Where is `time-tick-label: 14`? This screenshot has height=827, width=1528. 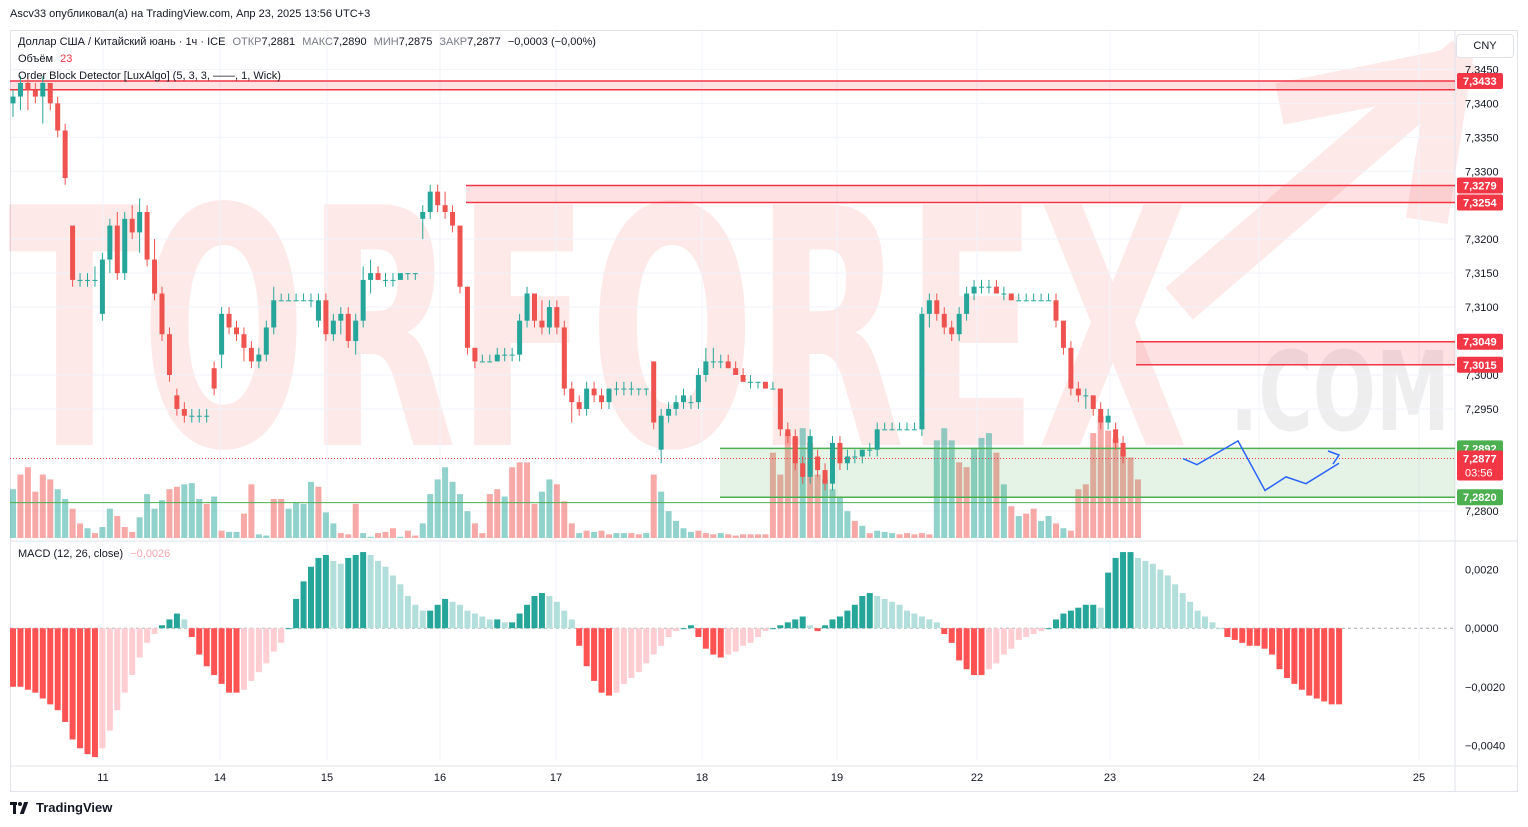 time-tick-label: 14 is located at coordinates (220, 778).